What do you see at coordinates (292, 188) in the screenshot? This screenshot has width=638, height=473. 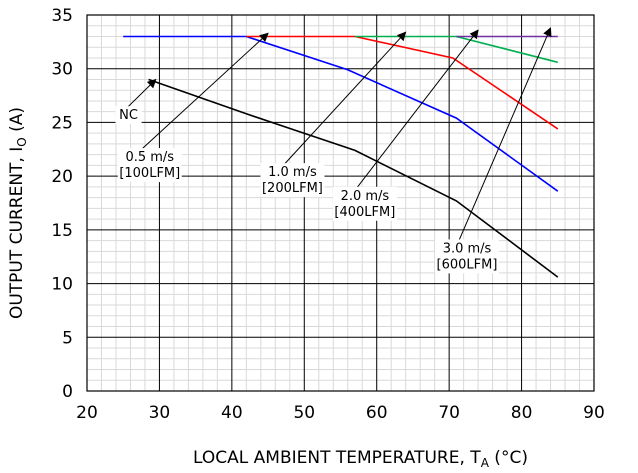 I see `annotation-label: [200LFM]` at bounding box center [292, 188].